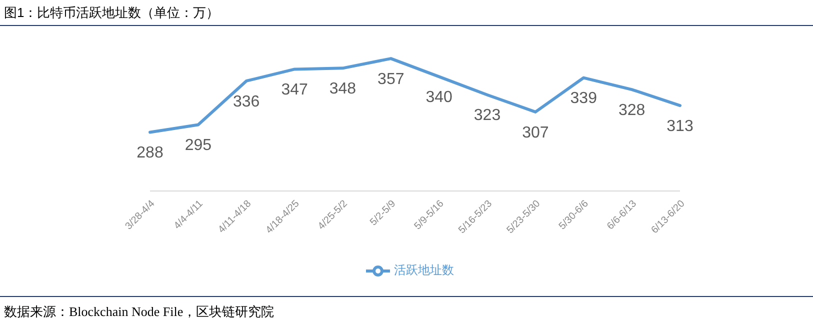 This screenshot has height=325, width=813. What do you see at coordinates (150, 153) in the screenshot?
I see `data-label: 288` at bounding box center [150, 153].